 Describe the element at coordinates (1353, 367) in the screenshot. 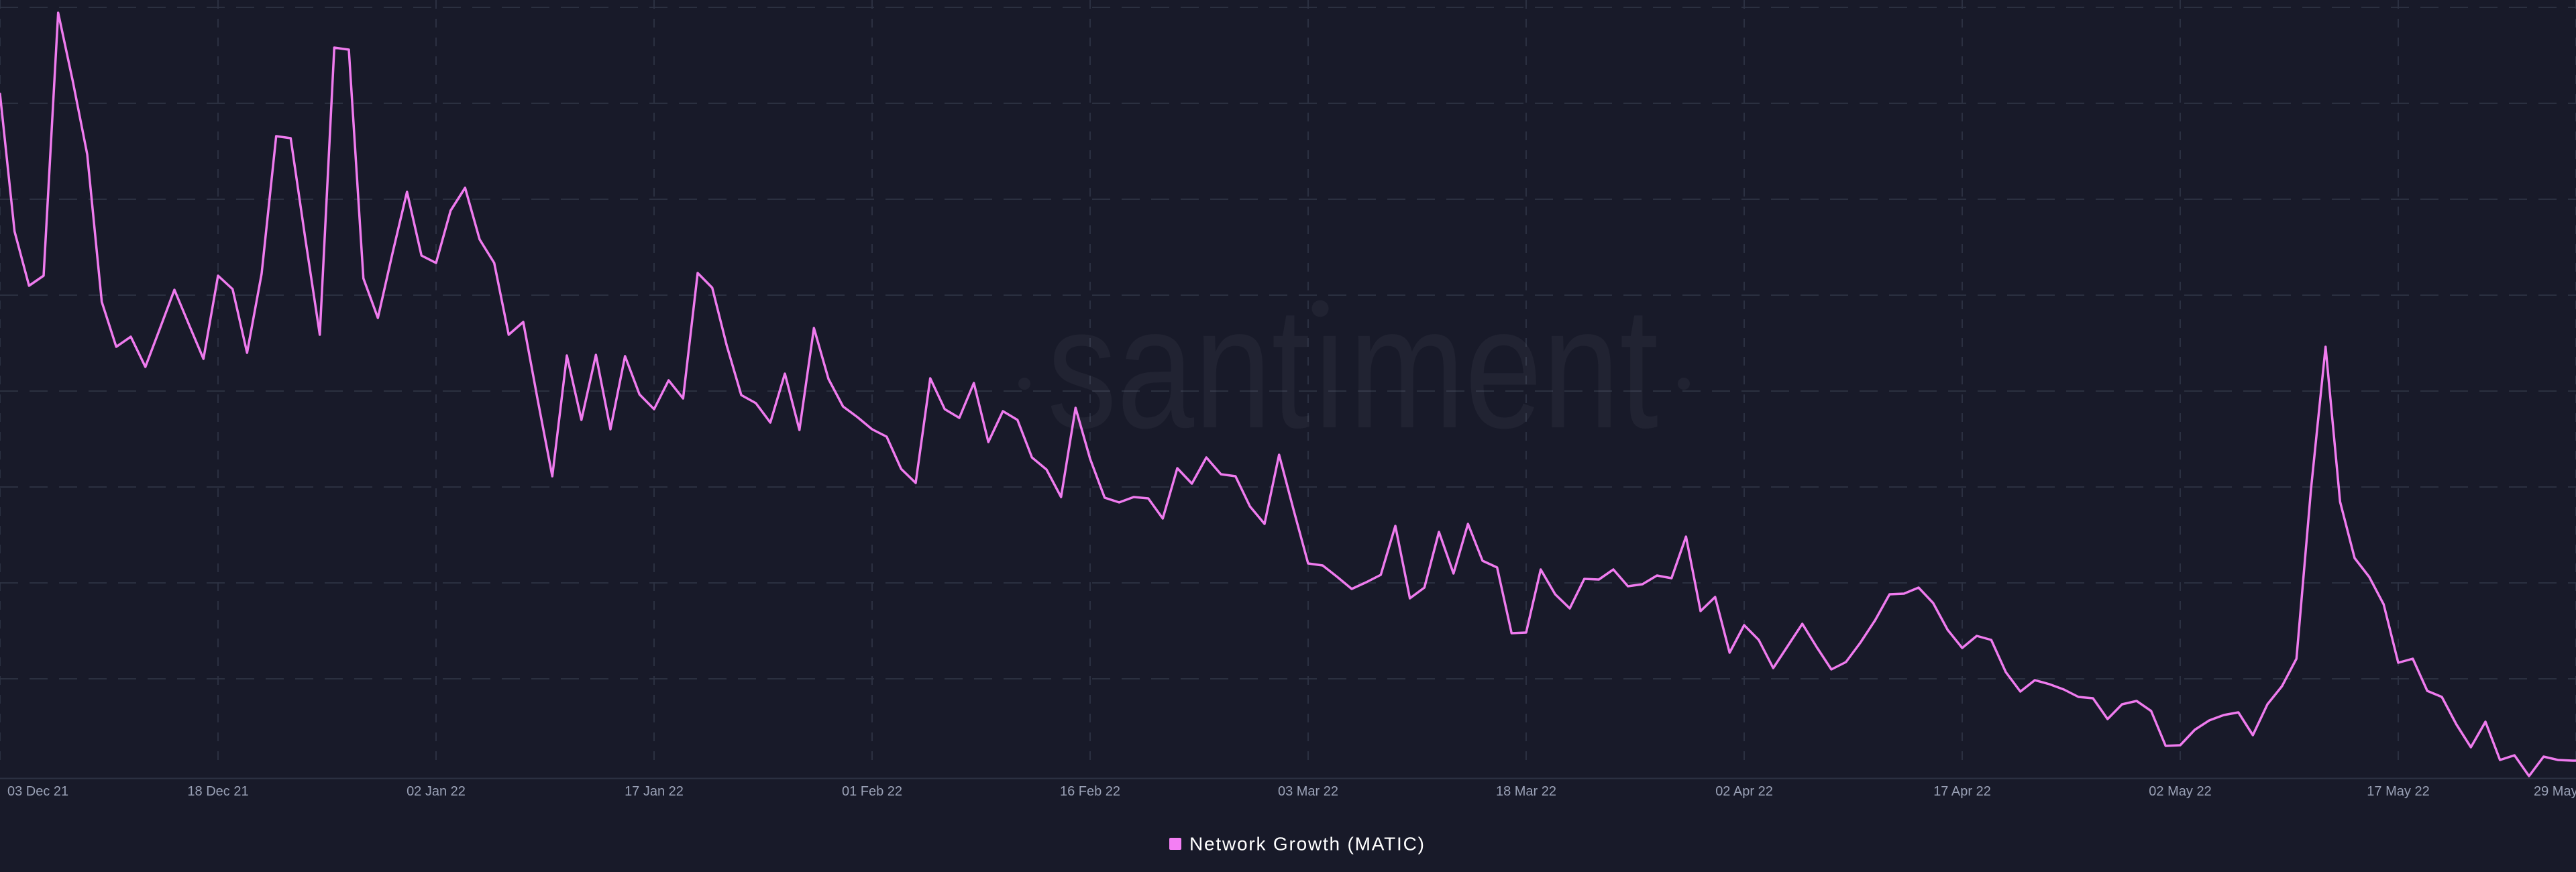

I see `svg-text: santıment` at that location.